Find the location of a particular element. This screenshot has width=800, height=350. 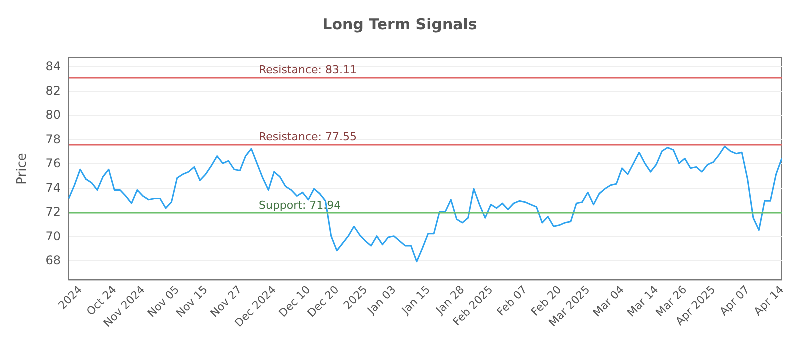

ref-line-label: Resistance: 83.11 is located at coordinates (308, 69).